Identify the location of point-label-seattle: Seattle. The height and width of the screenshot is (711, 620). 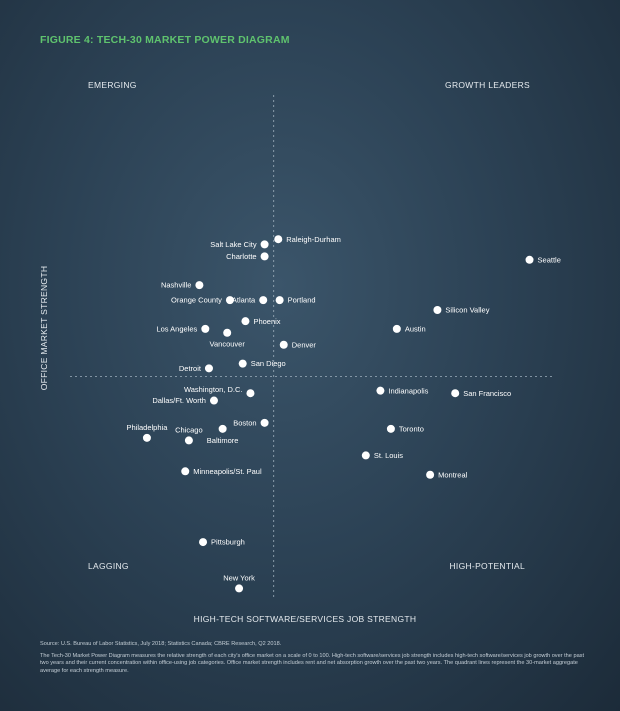
(549, 259).